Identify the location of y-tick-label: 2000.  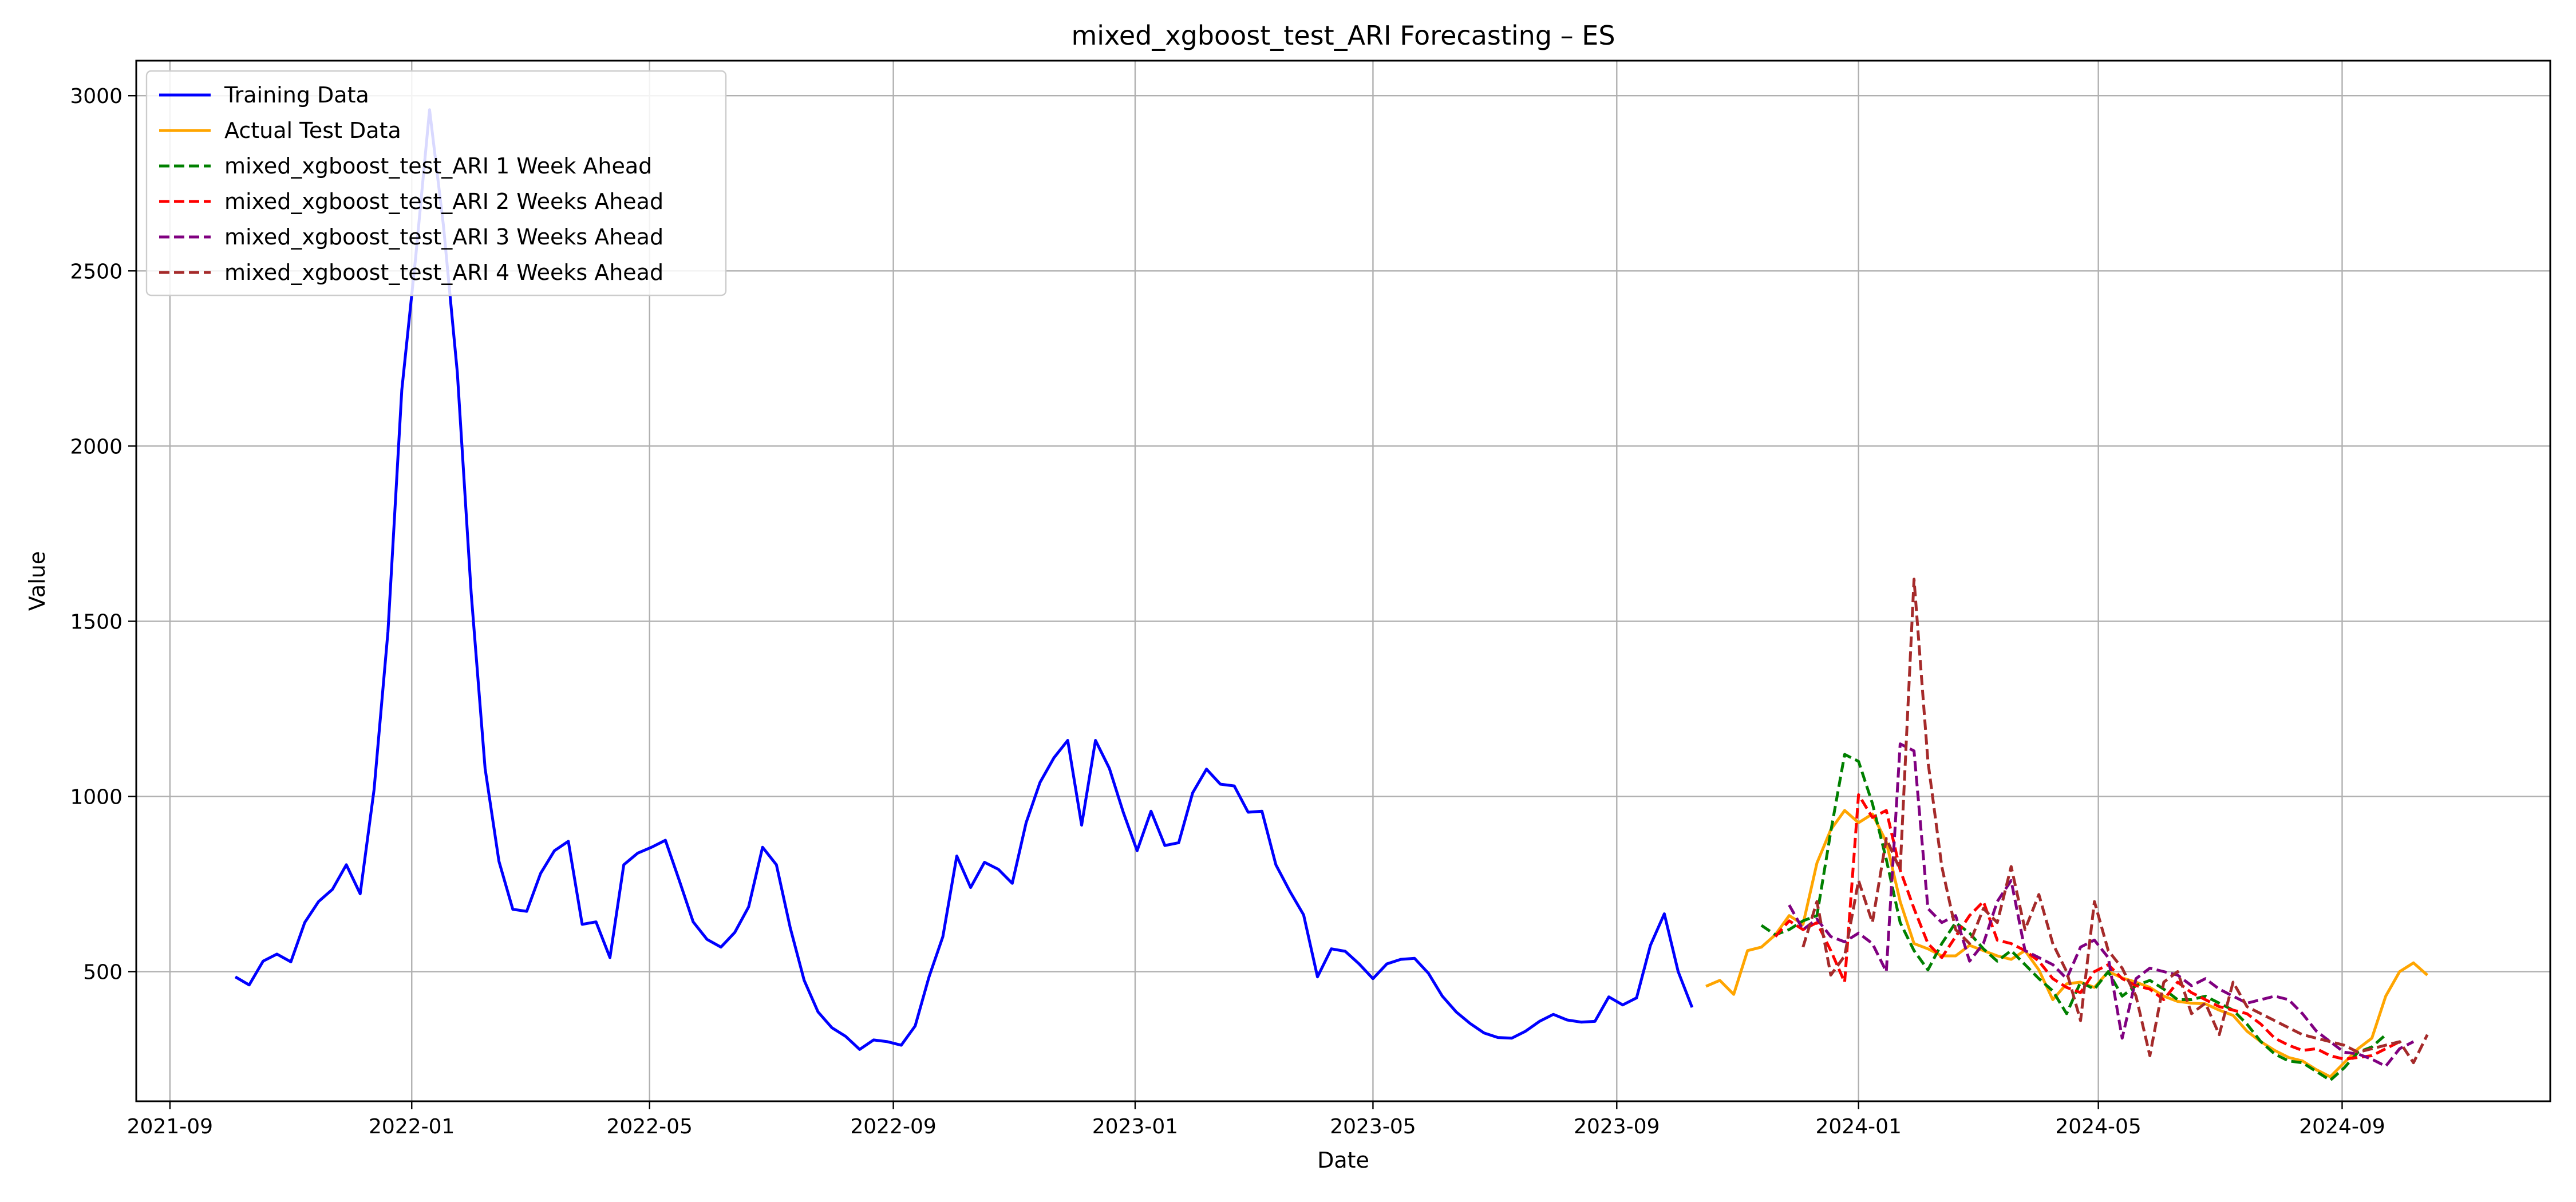
(96, 447).